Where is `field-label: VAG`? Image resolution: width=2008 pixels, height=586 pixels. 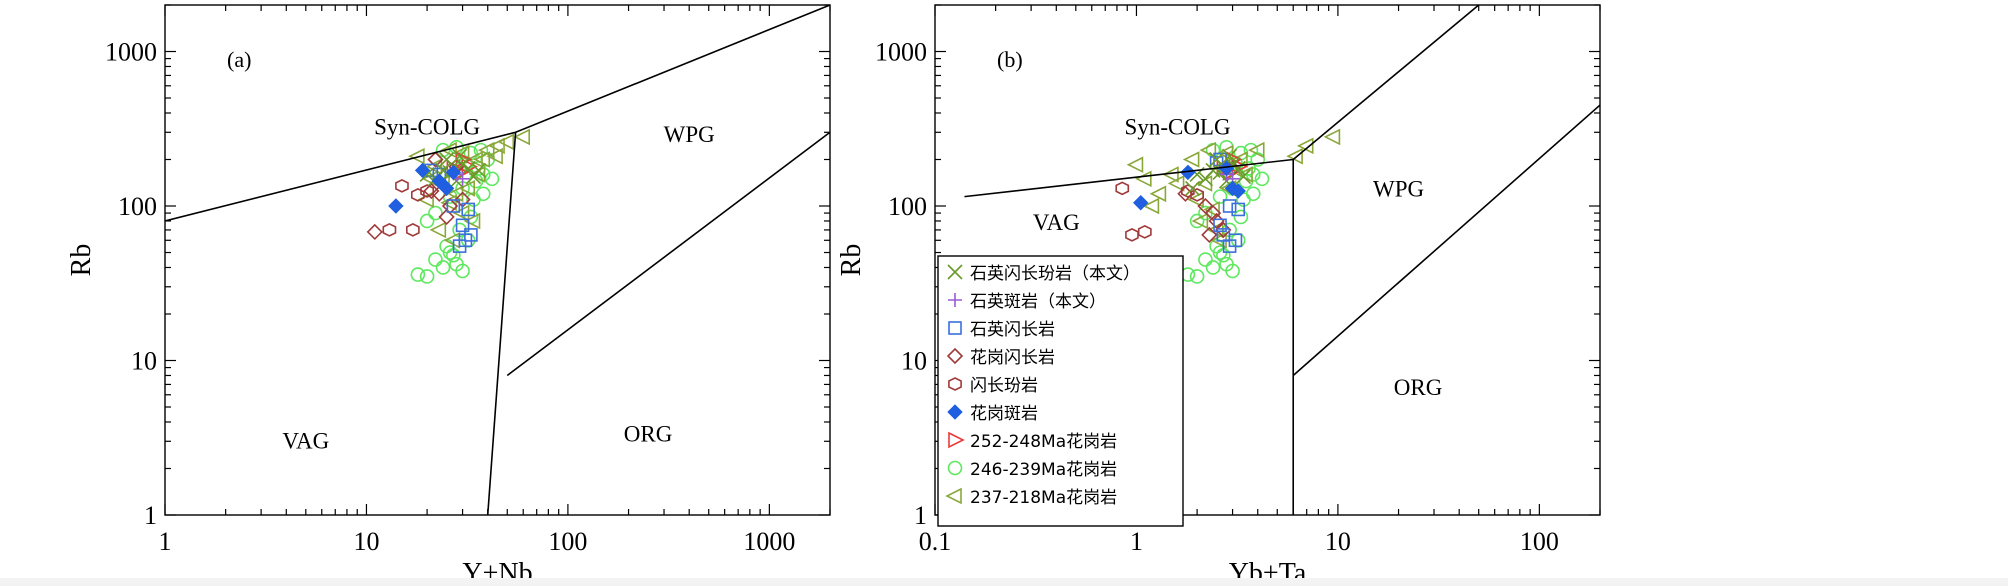
field-label: VAG is located at coordinates (305, 440).